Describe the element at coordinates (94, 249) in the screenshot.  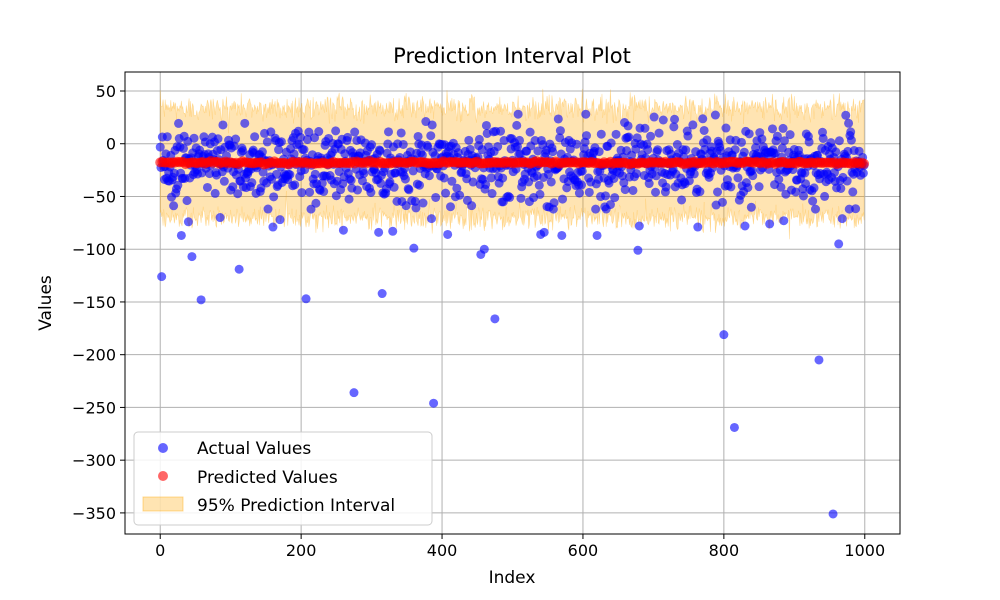
I see `y-tick-label: −100` at that location.